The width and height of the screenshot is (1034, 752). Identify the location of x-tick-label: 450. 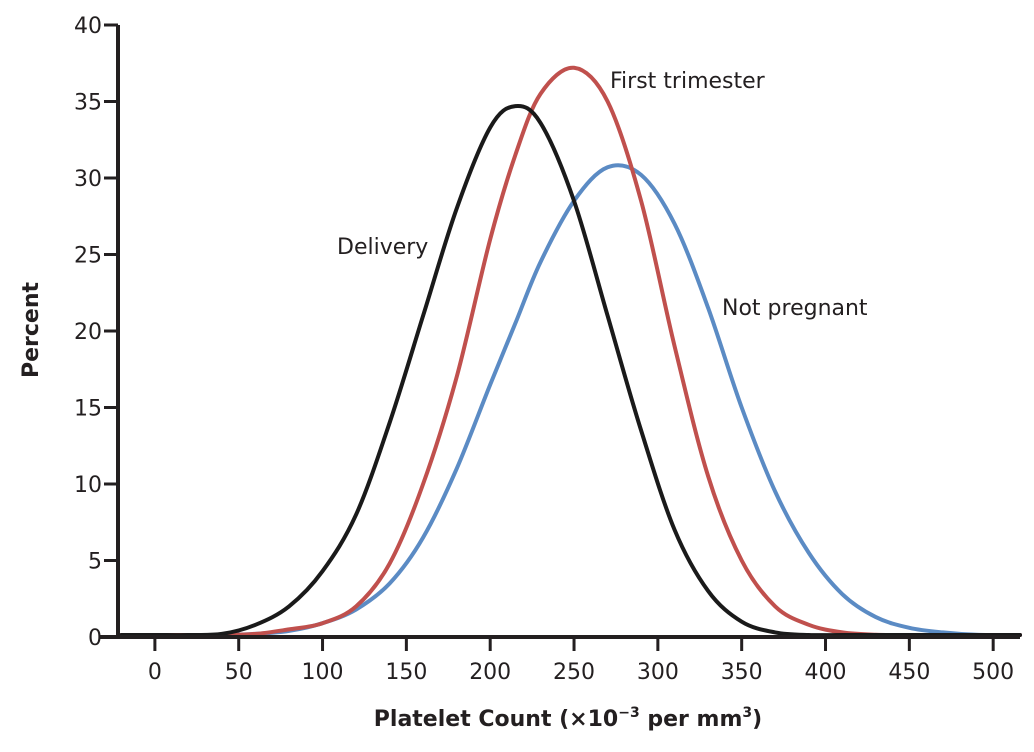
(909, 672).